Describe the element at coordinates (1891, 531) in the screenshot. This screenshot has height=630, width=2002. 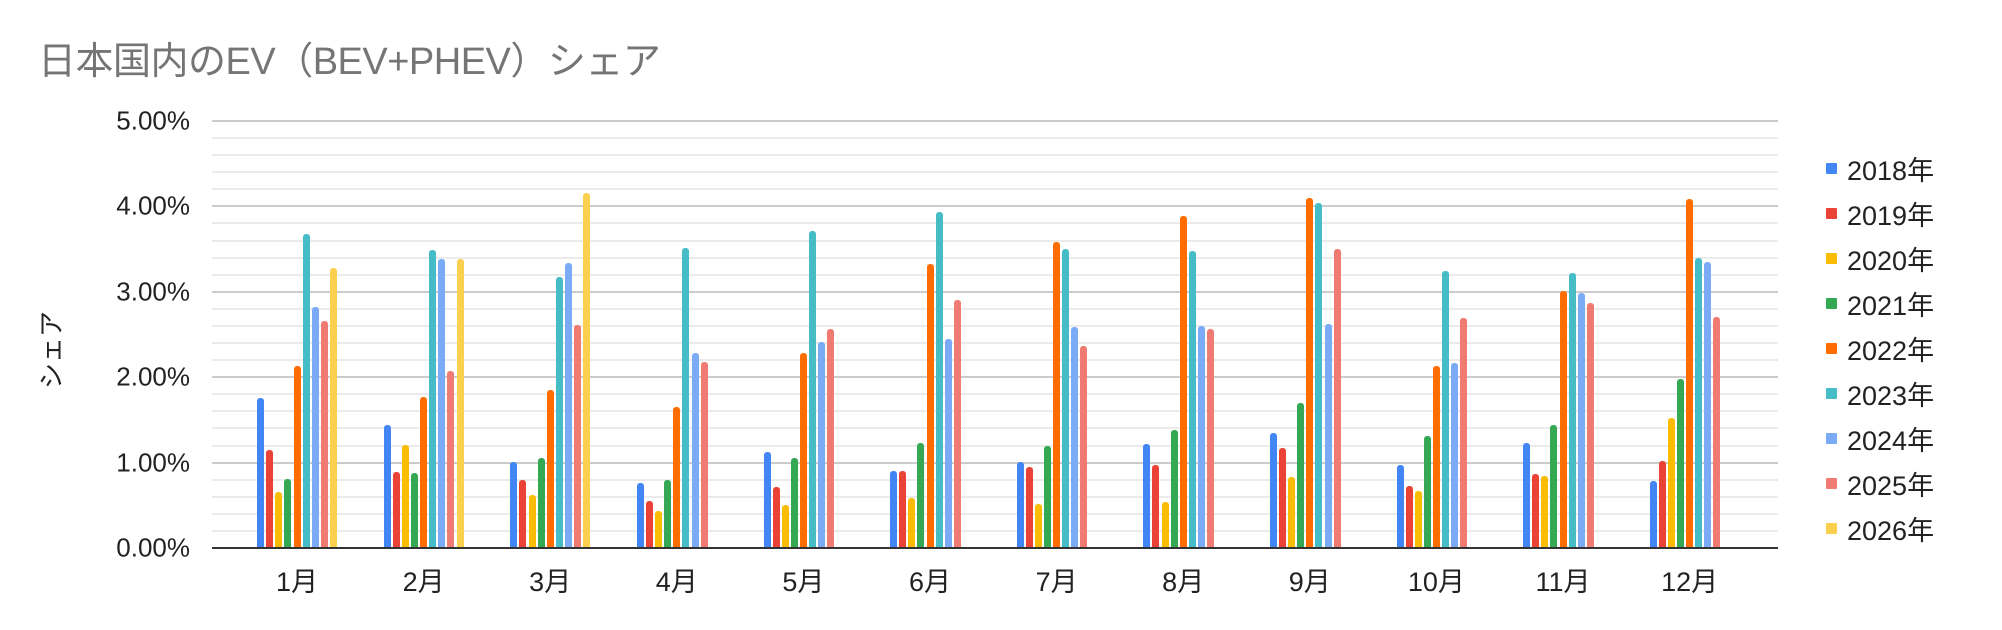
I see `legend-label: 2026年` at that location.